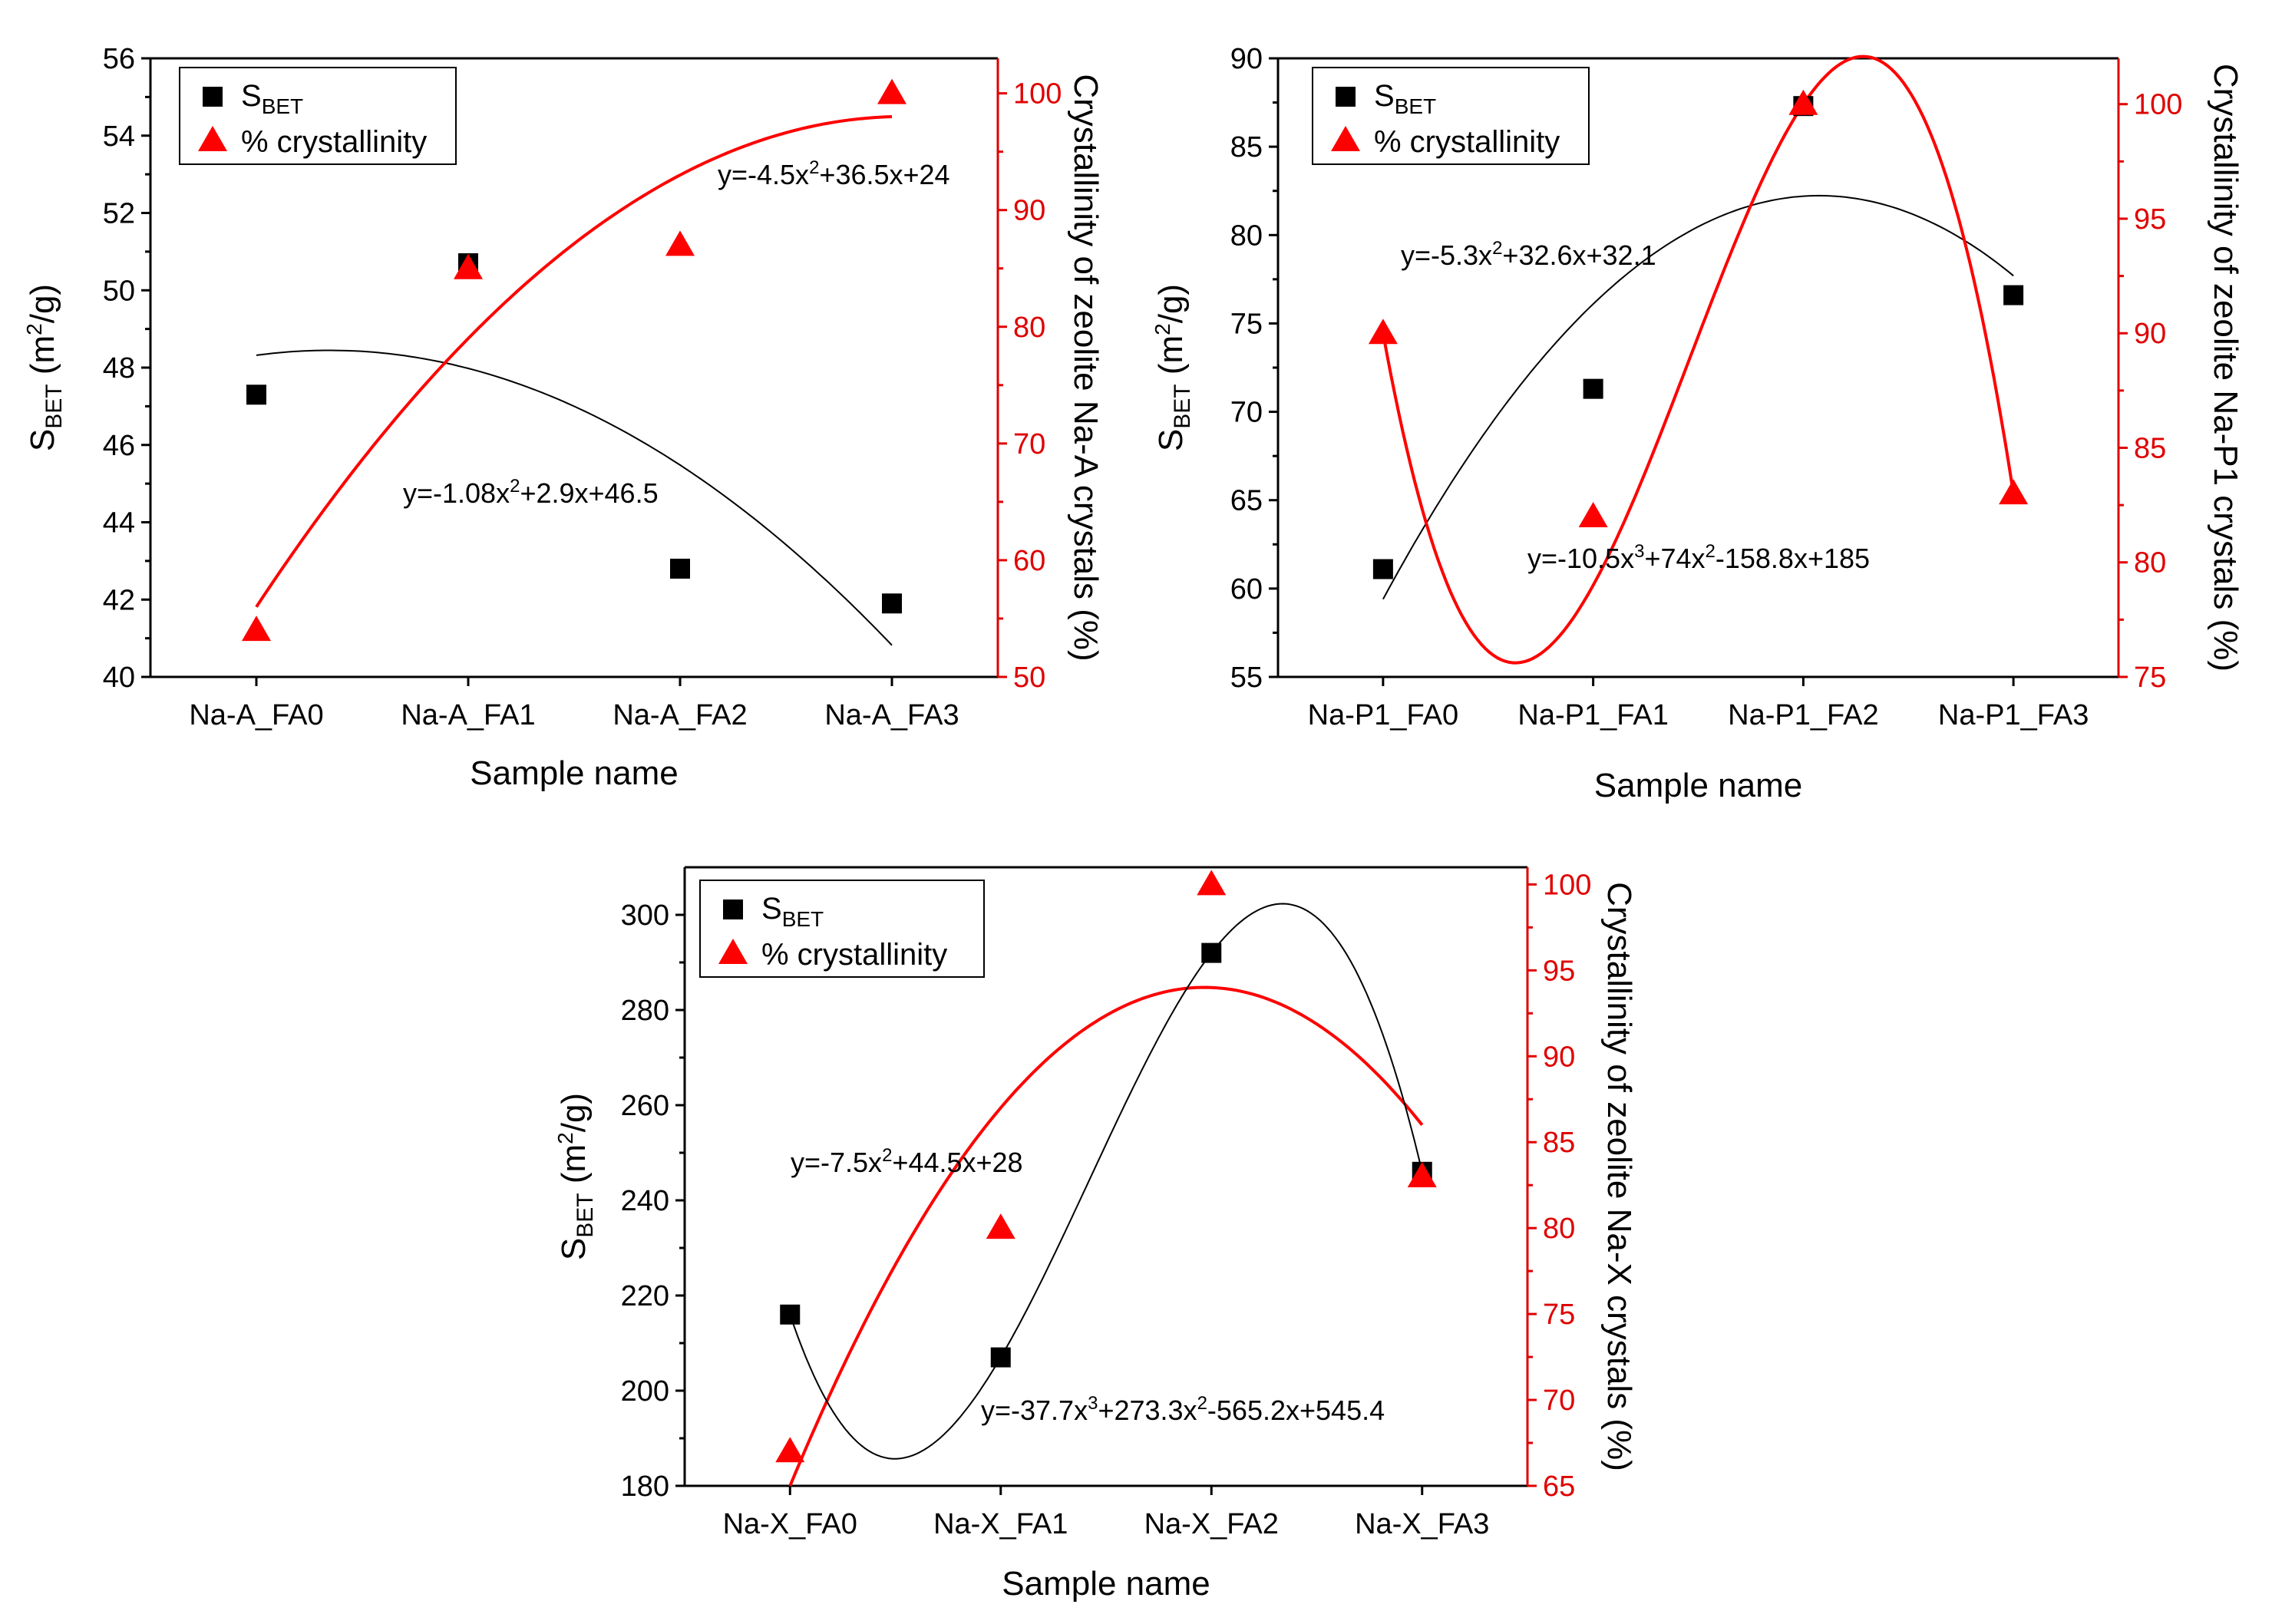 The image size is (2272, 1624). What do you see at coordinates (256, 715) in the screenshot?
I see `x-tick-label: Na-A_FA0` at bounding box center [256, 715].